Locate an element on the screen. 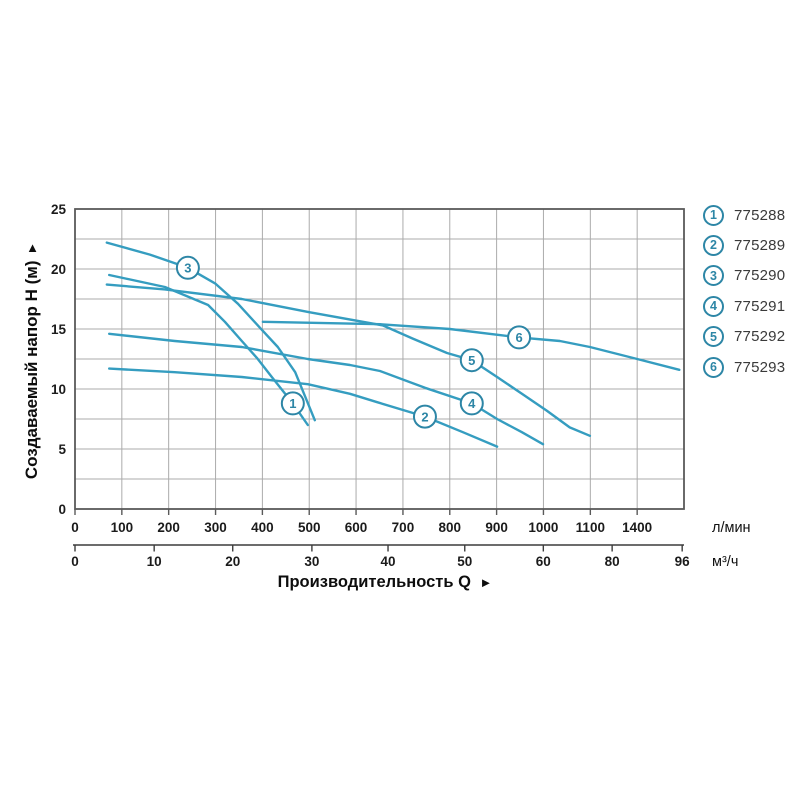  legend-model-label: 775288 is located at coordinates (760, 215).